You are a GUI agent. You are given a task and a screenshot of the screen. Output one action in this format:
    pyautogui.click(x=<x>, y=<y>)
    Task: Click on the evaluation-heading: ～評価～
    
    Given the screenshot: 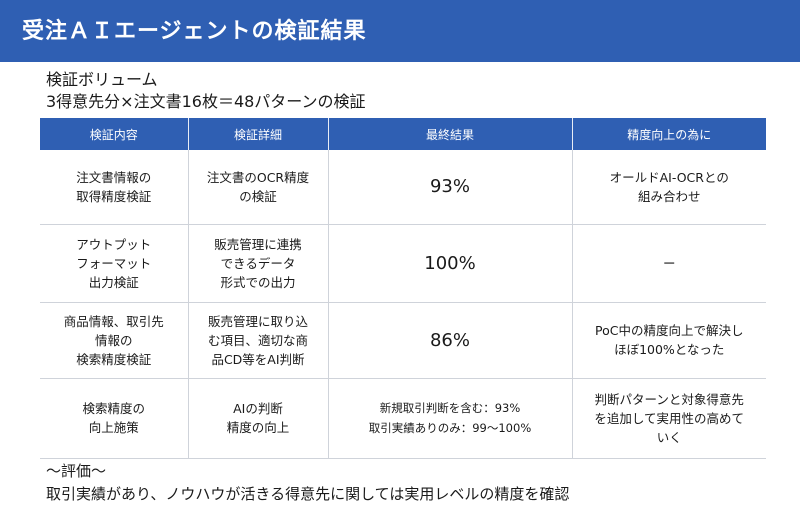 What is the action you would take?
    pyautogui.click(x=76, y=471)
    